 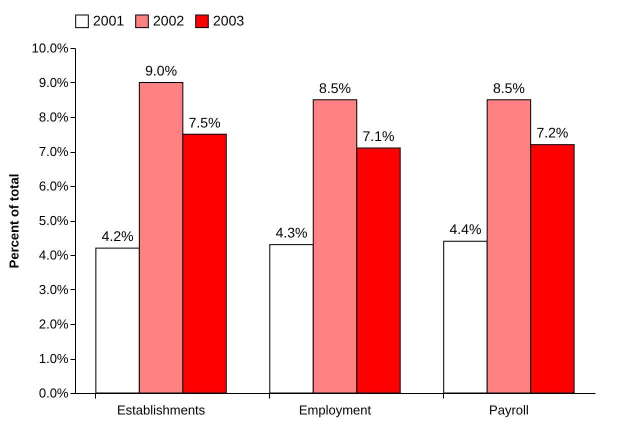 I want to click on y-tick-label: 6.0%, so click(x=53, y=186).